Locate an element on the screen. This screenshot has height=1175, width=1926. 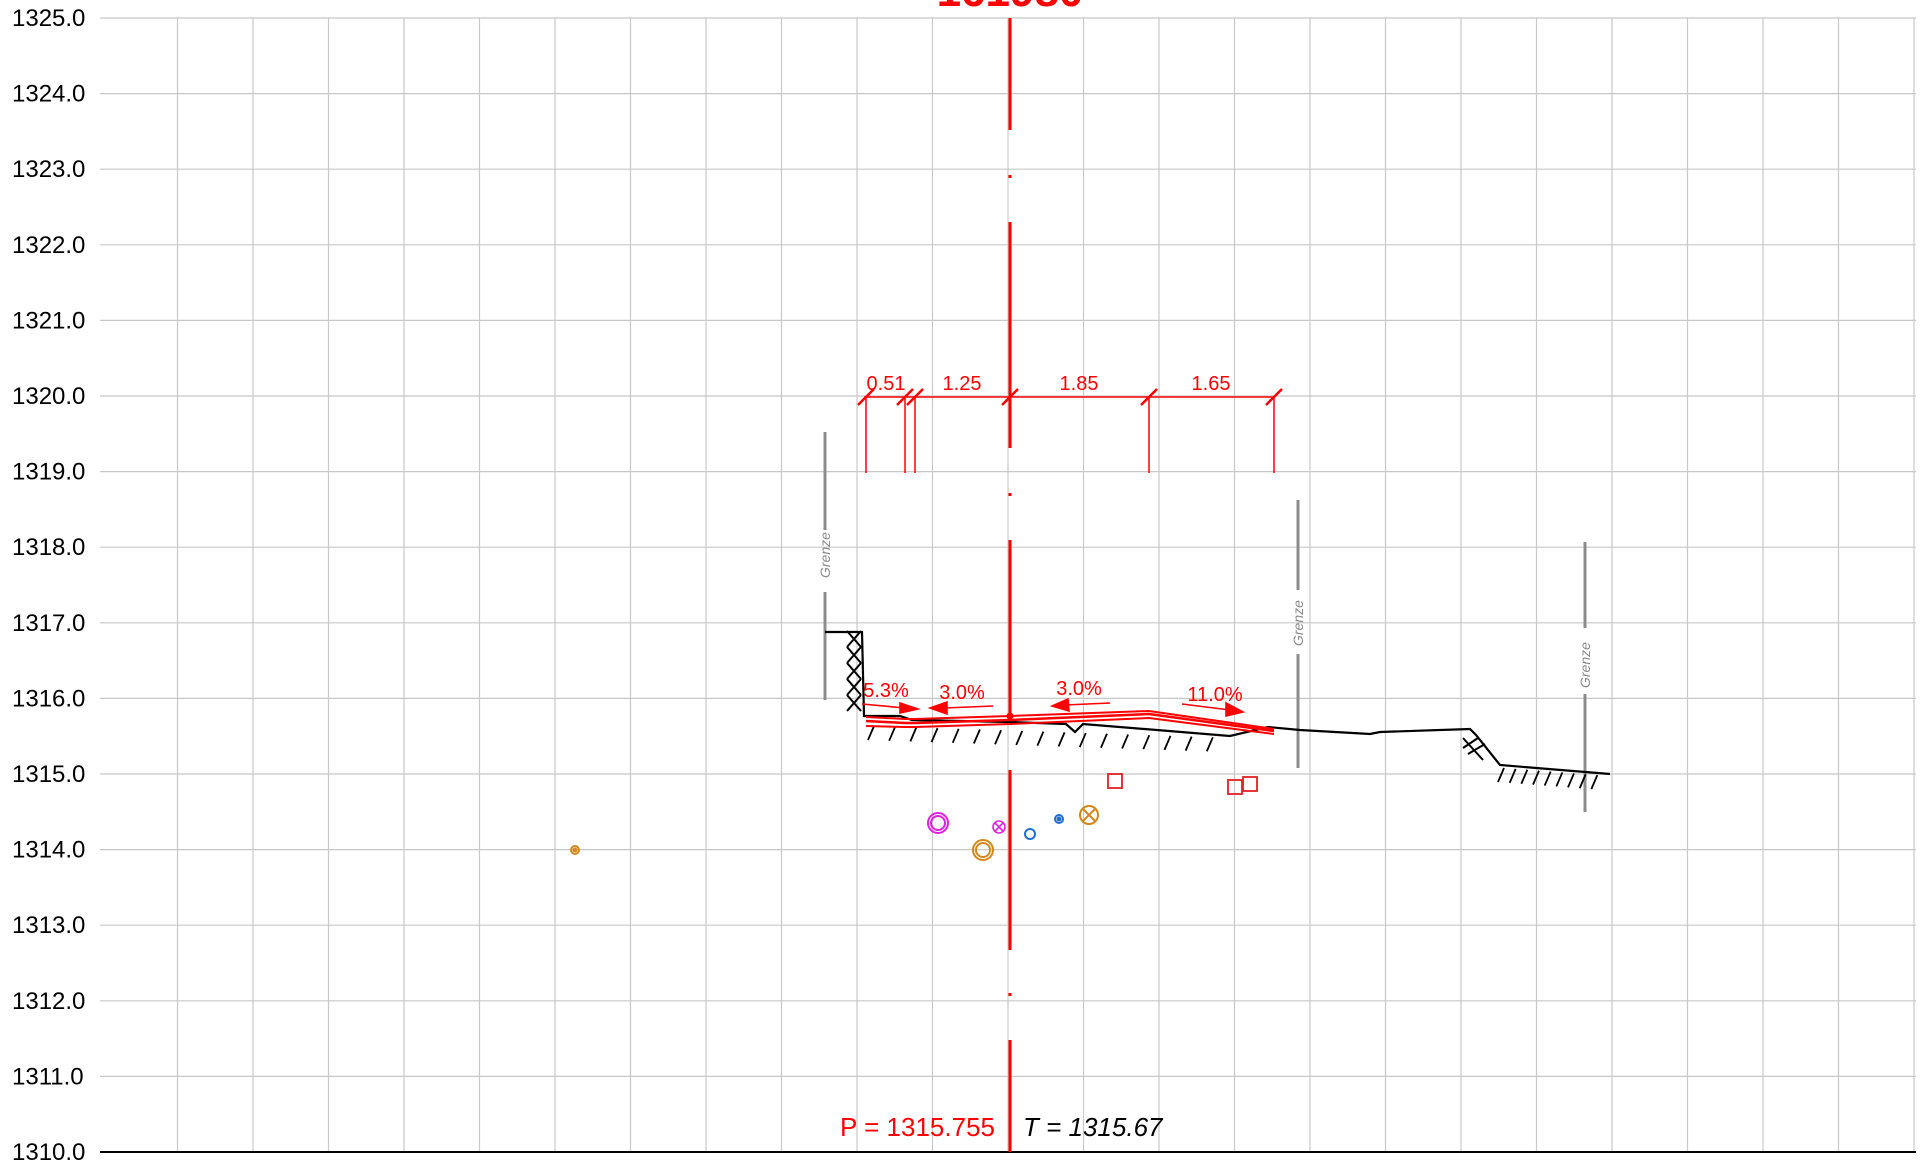
boundary-label-left: Grenze is located at coordinates (825, 555).